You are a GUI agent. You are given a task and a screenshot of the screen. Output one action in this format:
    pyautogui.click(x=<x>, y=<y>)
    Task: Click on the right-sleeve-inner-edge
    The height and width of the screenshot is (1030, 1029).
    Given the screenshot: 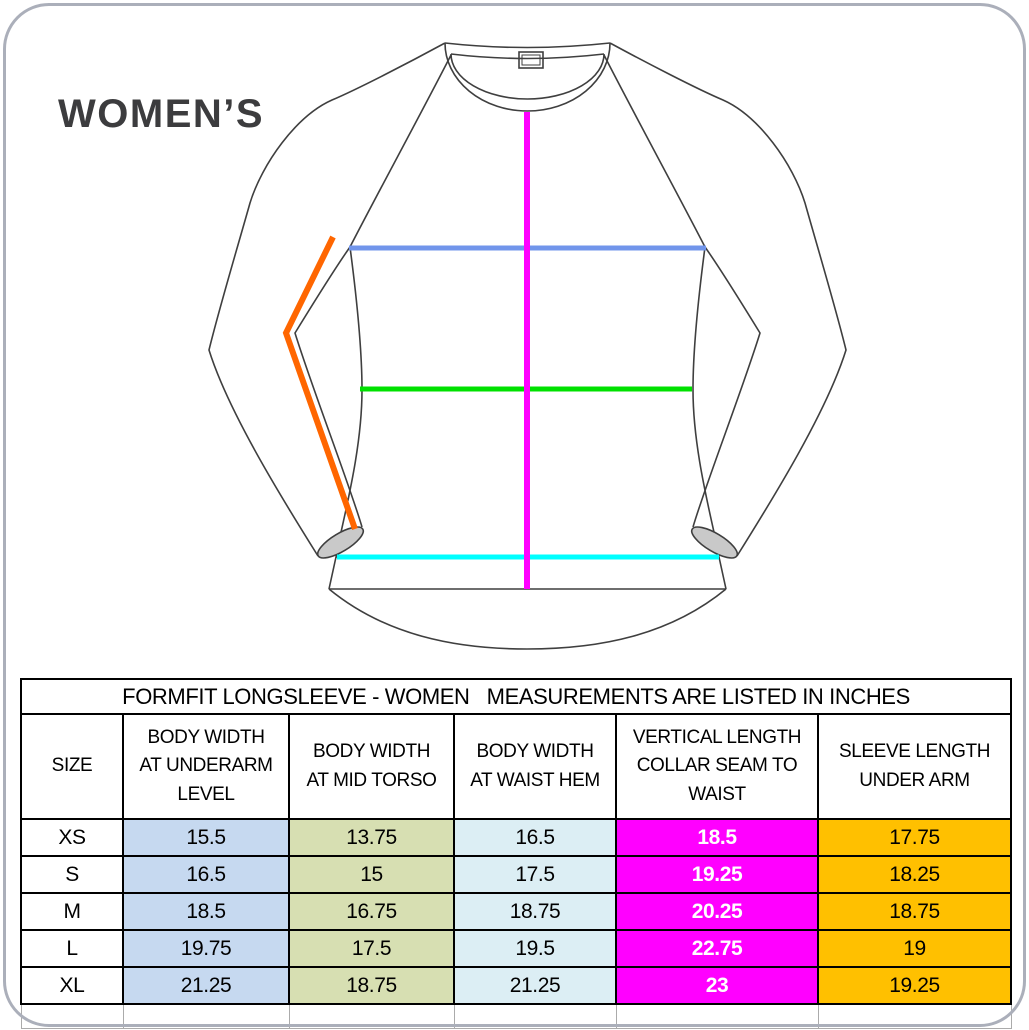 What is the action you would take?
    pyautogui.click(x=726, y=387)
    